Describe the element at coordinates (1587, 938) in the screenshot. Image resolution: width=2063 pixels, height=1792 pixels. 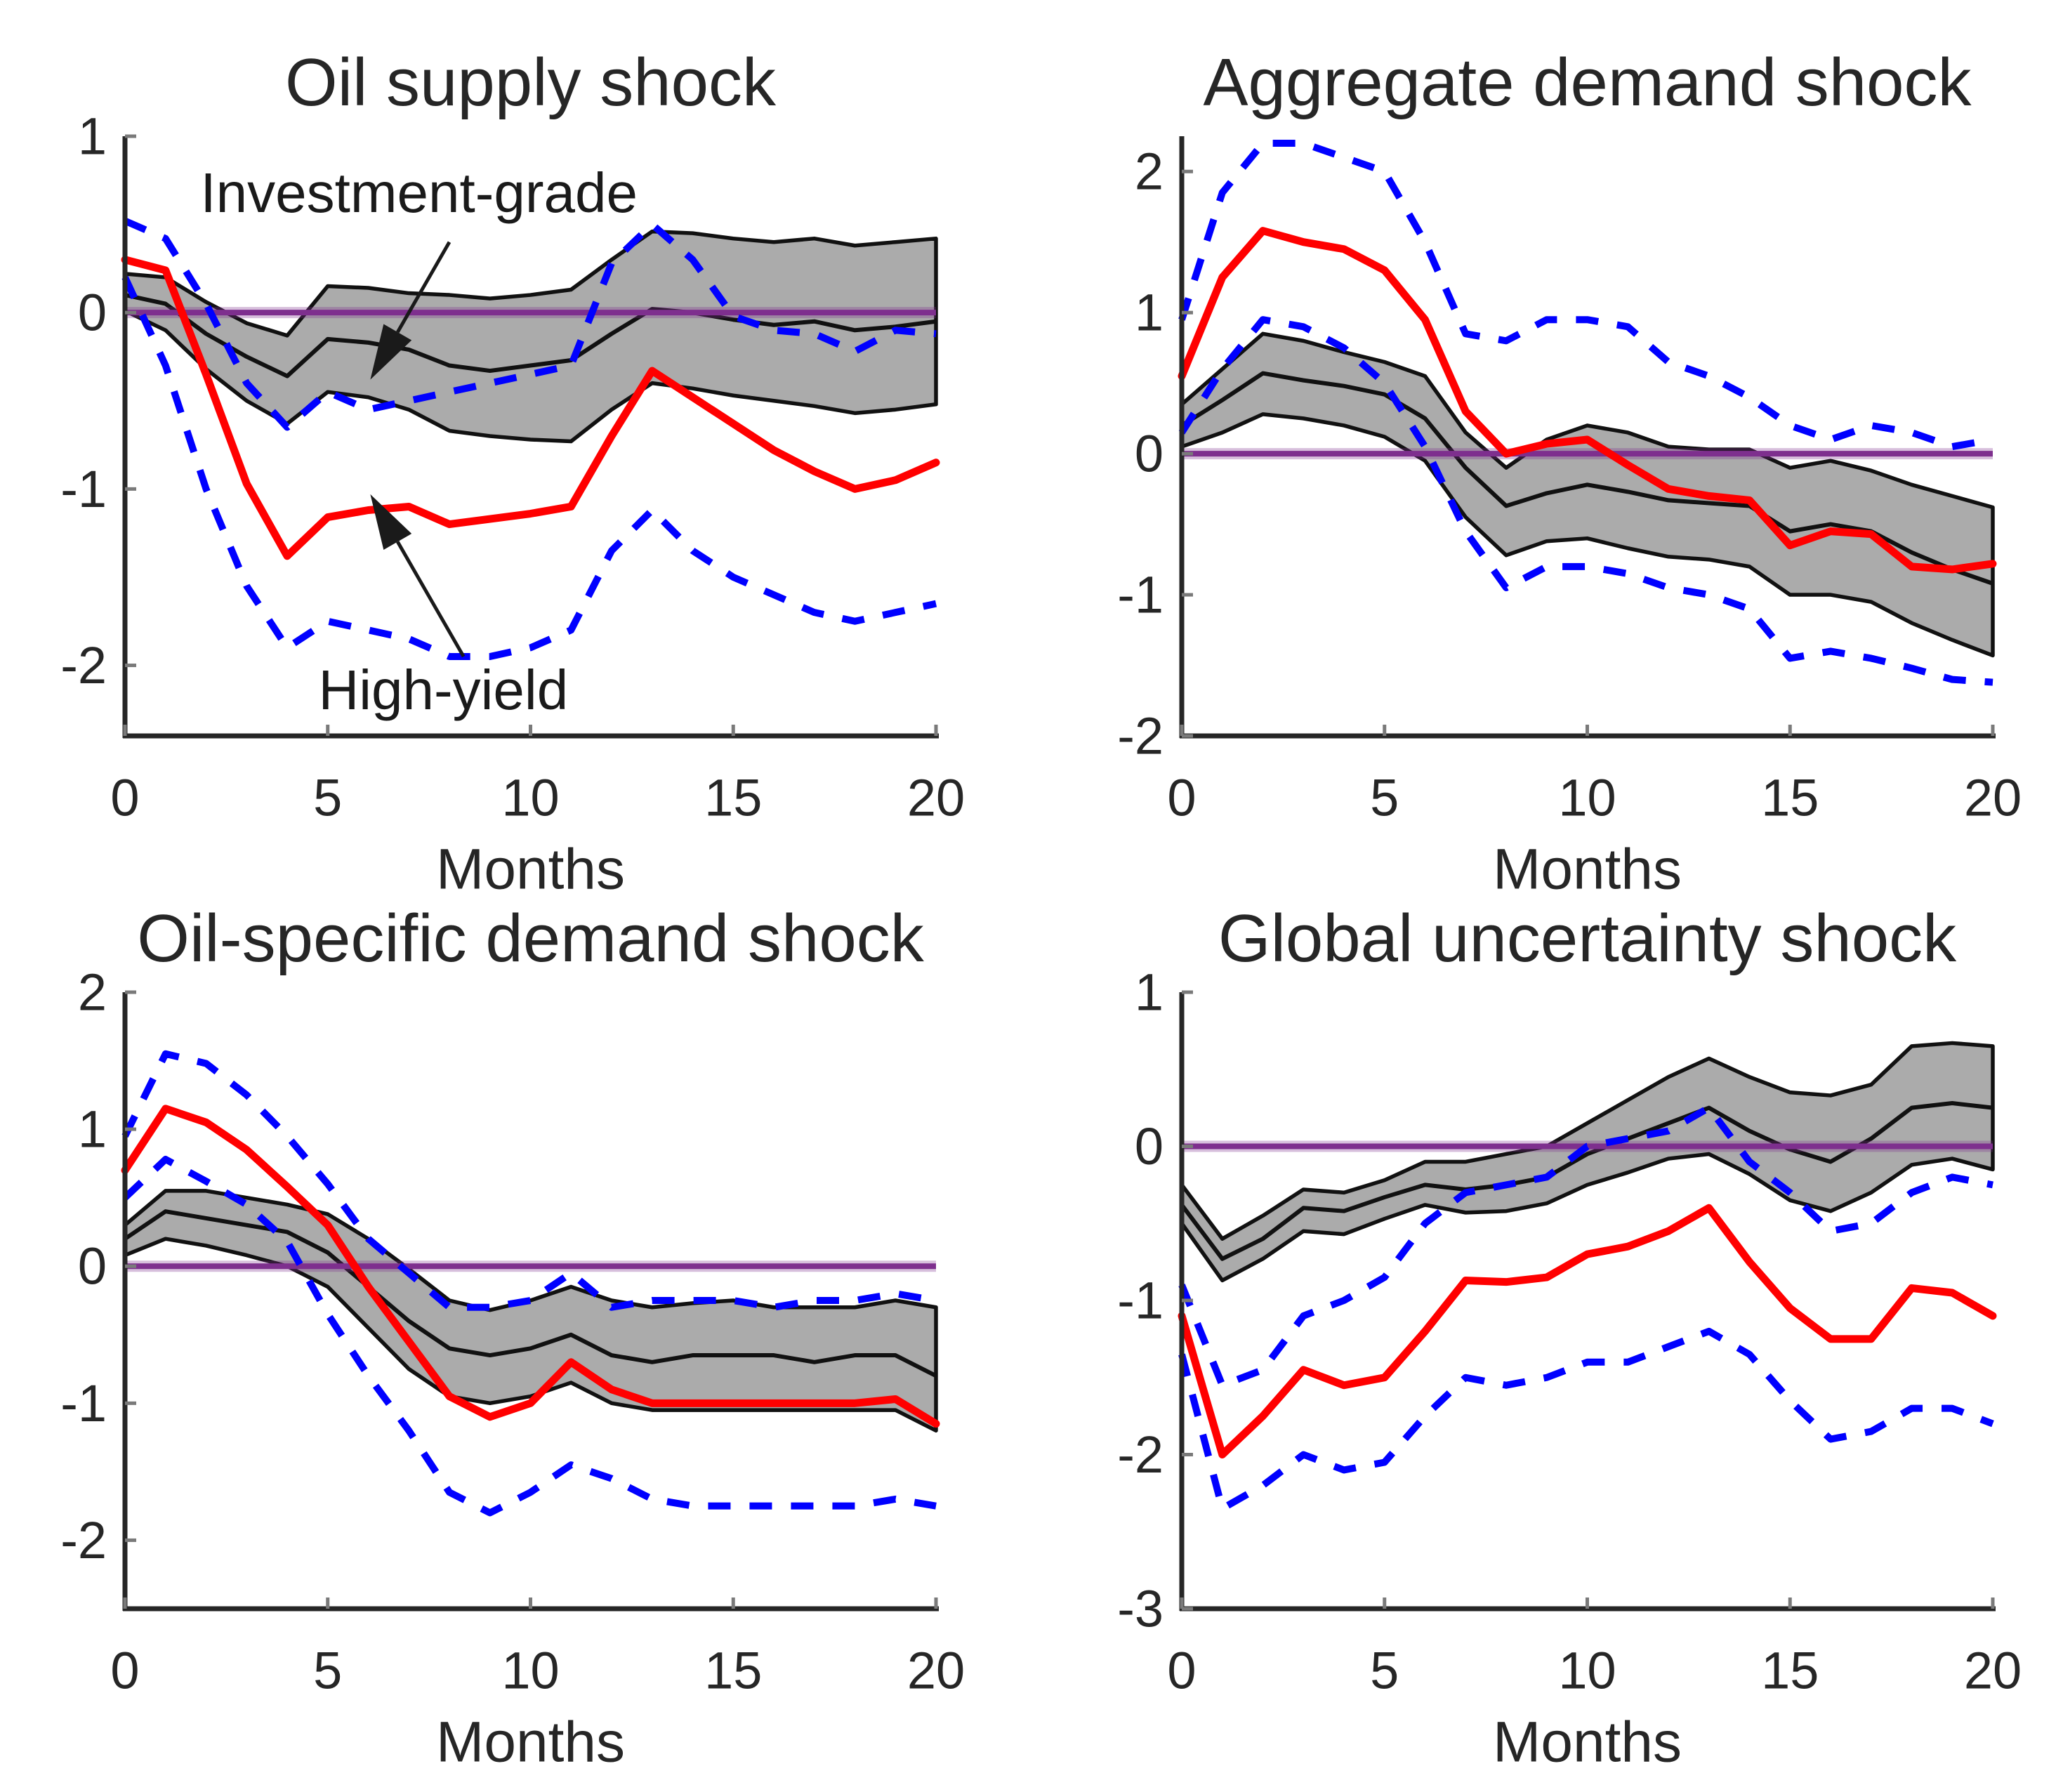
I see `chart-title: Global uncertainty shock` at that location.